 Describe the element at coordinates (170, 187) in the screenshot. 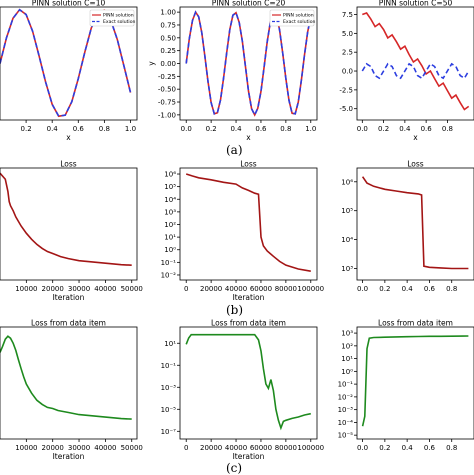

I see `y-tick-label-b2-7: 10⁵` at that location.